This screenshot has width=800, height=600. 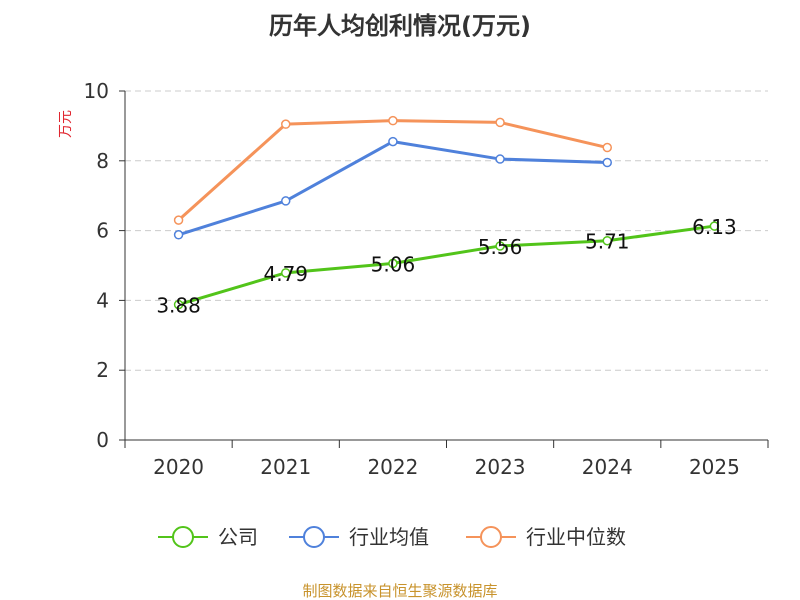 I want to click on legend-label: 行业均值, so click(x=389, y=537).